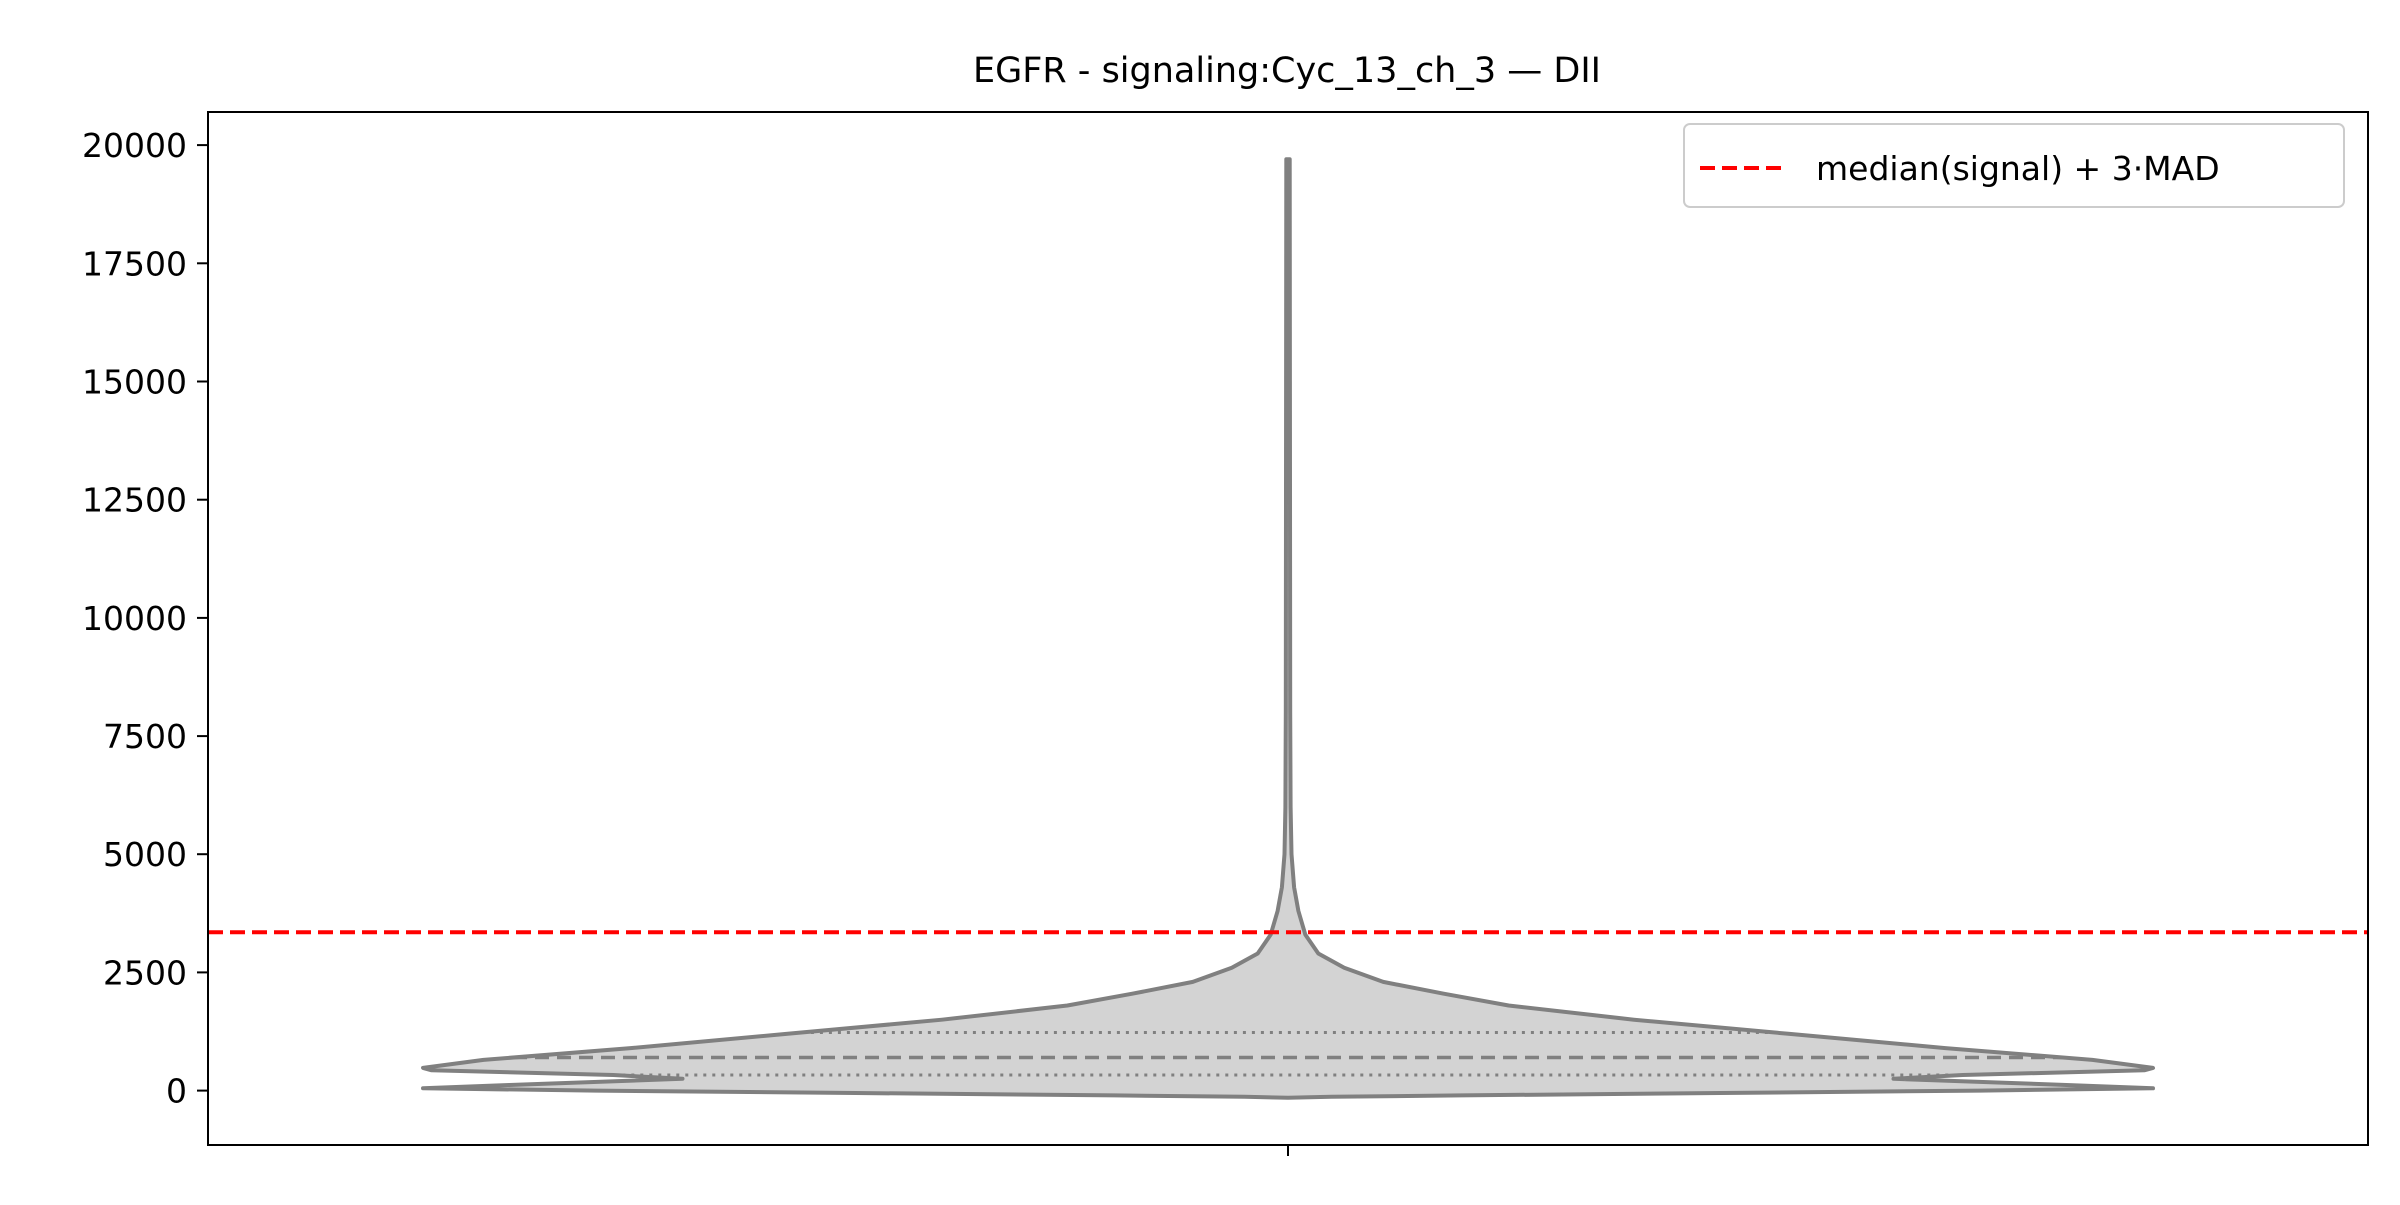 Image resolution: width=2400 pixels, height=1205 pixels. Describe the element at coordinates (134, 618) in the screenshot. I see `y-tick-label: 10000` at that location.